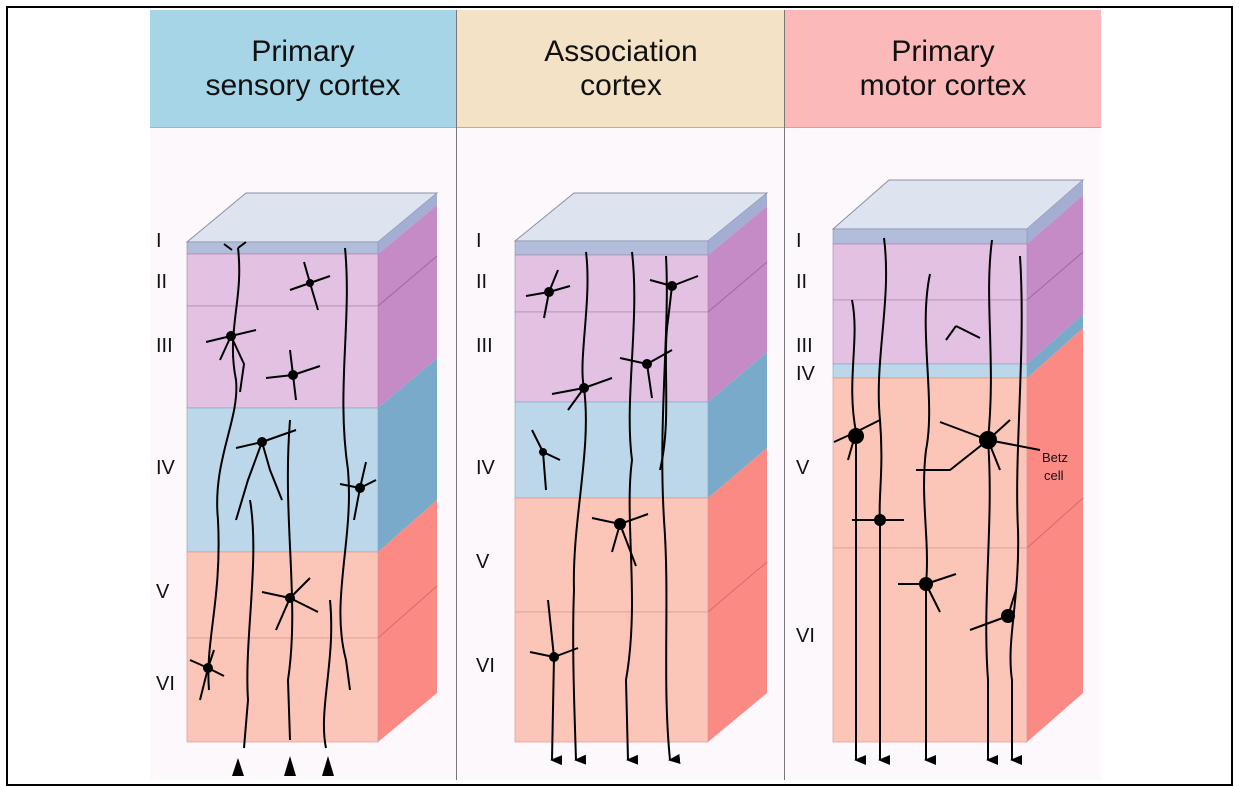 This screenshot has height=786, width=1241. What do you see at coordinates (806, 438) in the screenshot?
I see `motor-layer-labels: I II III IV V VI` at bounding box center [806, 438].